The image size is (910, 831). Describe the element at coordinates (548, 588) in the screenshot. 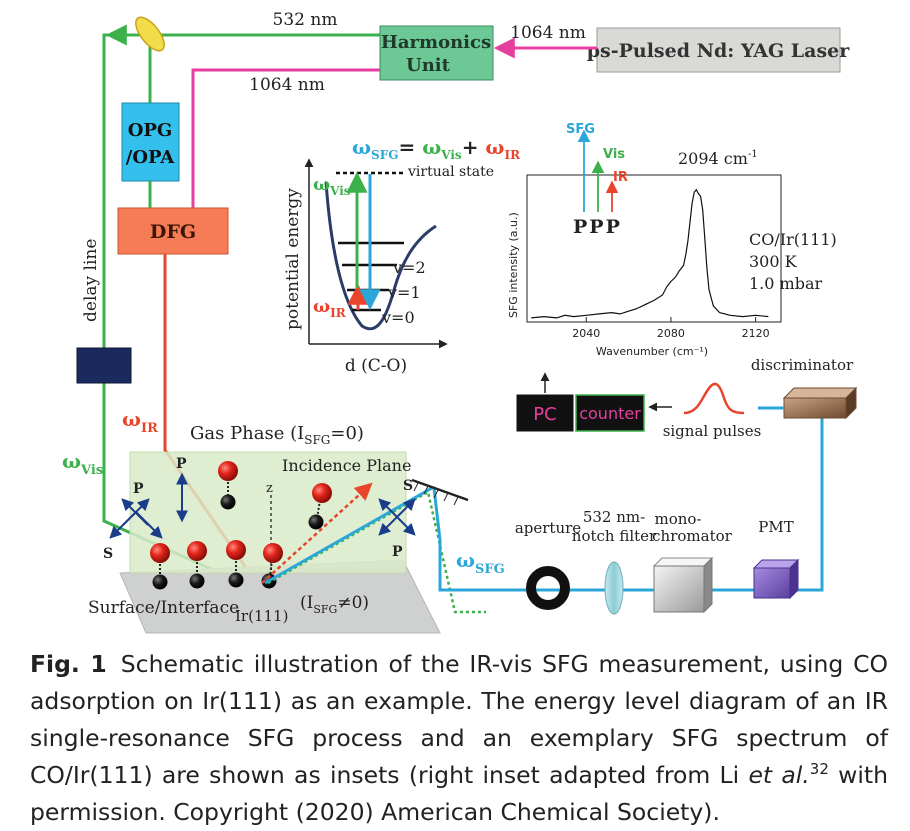

I see `aperture` at that location.